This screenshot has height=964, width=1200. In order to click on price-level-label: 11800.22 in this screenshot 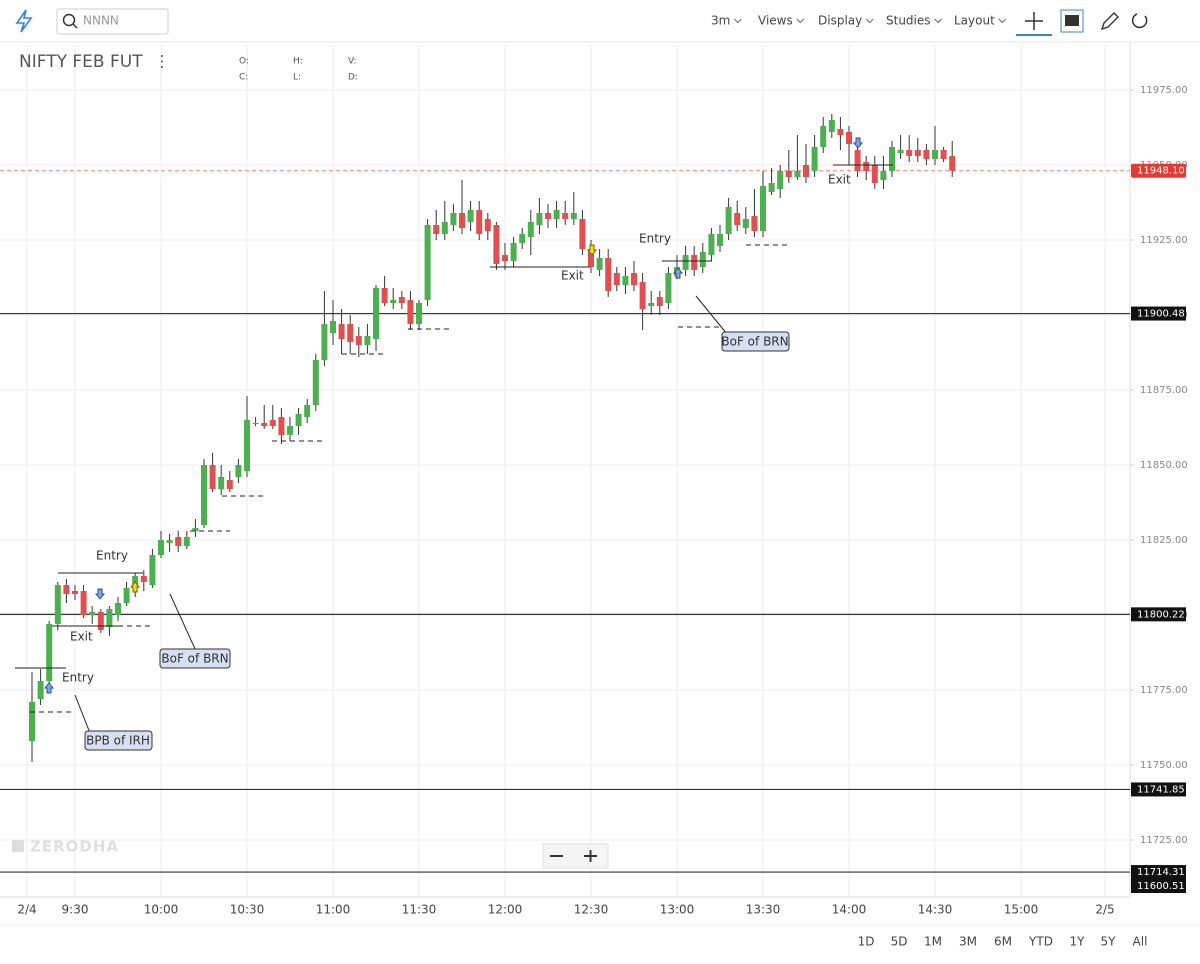, I will do `click(1161, 614)`.